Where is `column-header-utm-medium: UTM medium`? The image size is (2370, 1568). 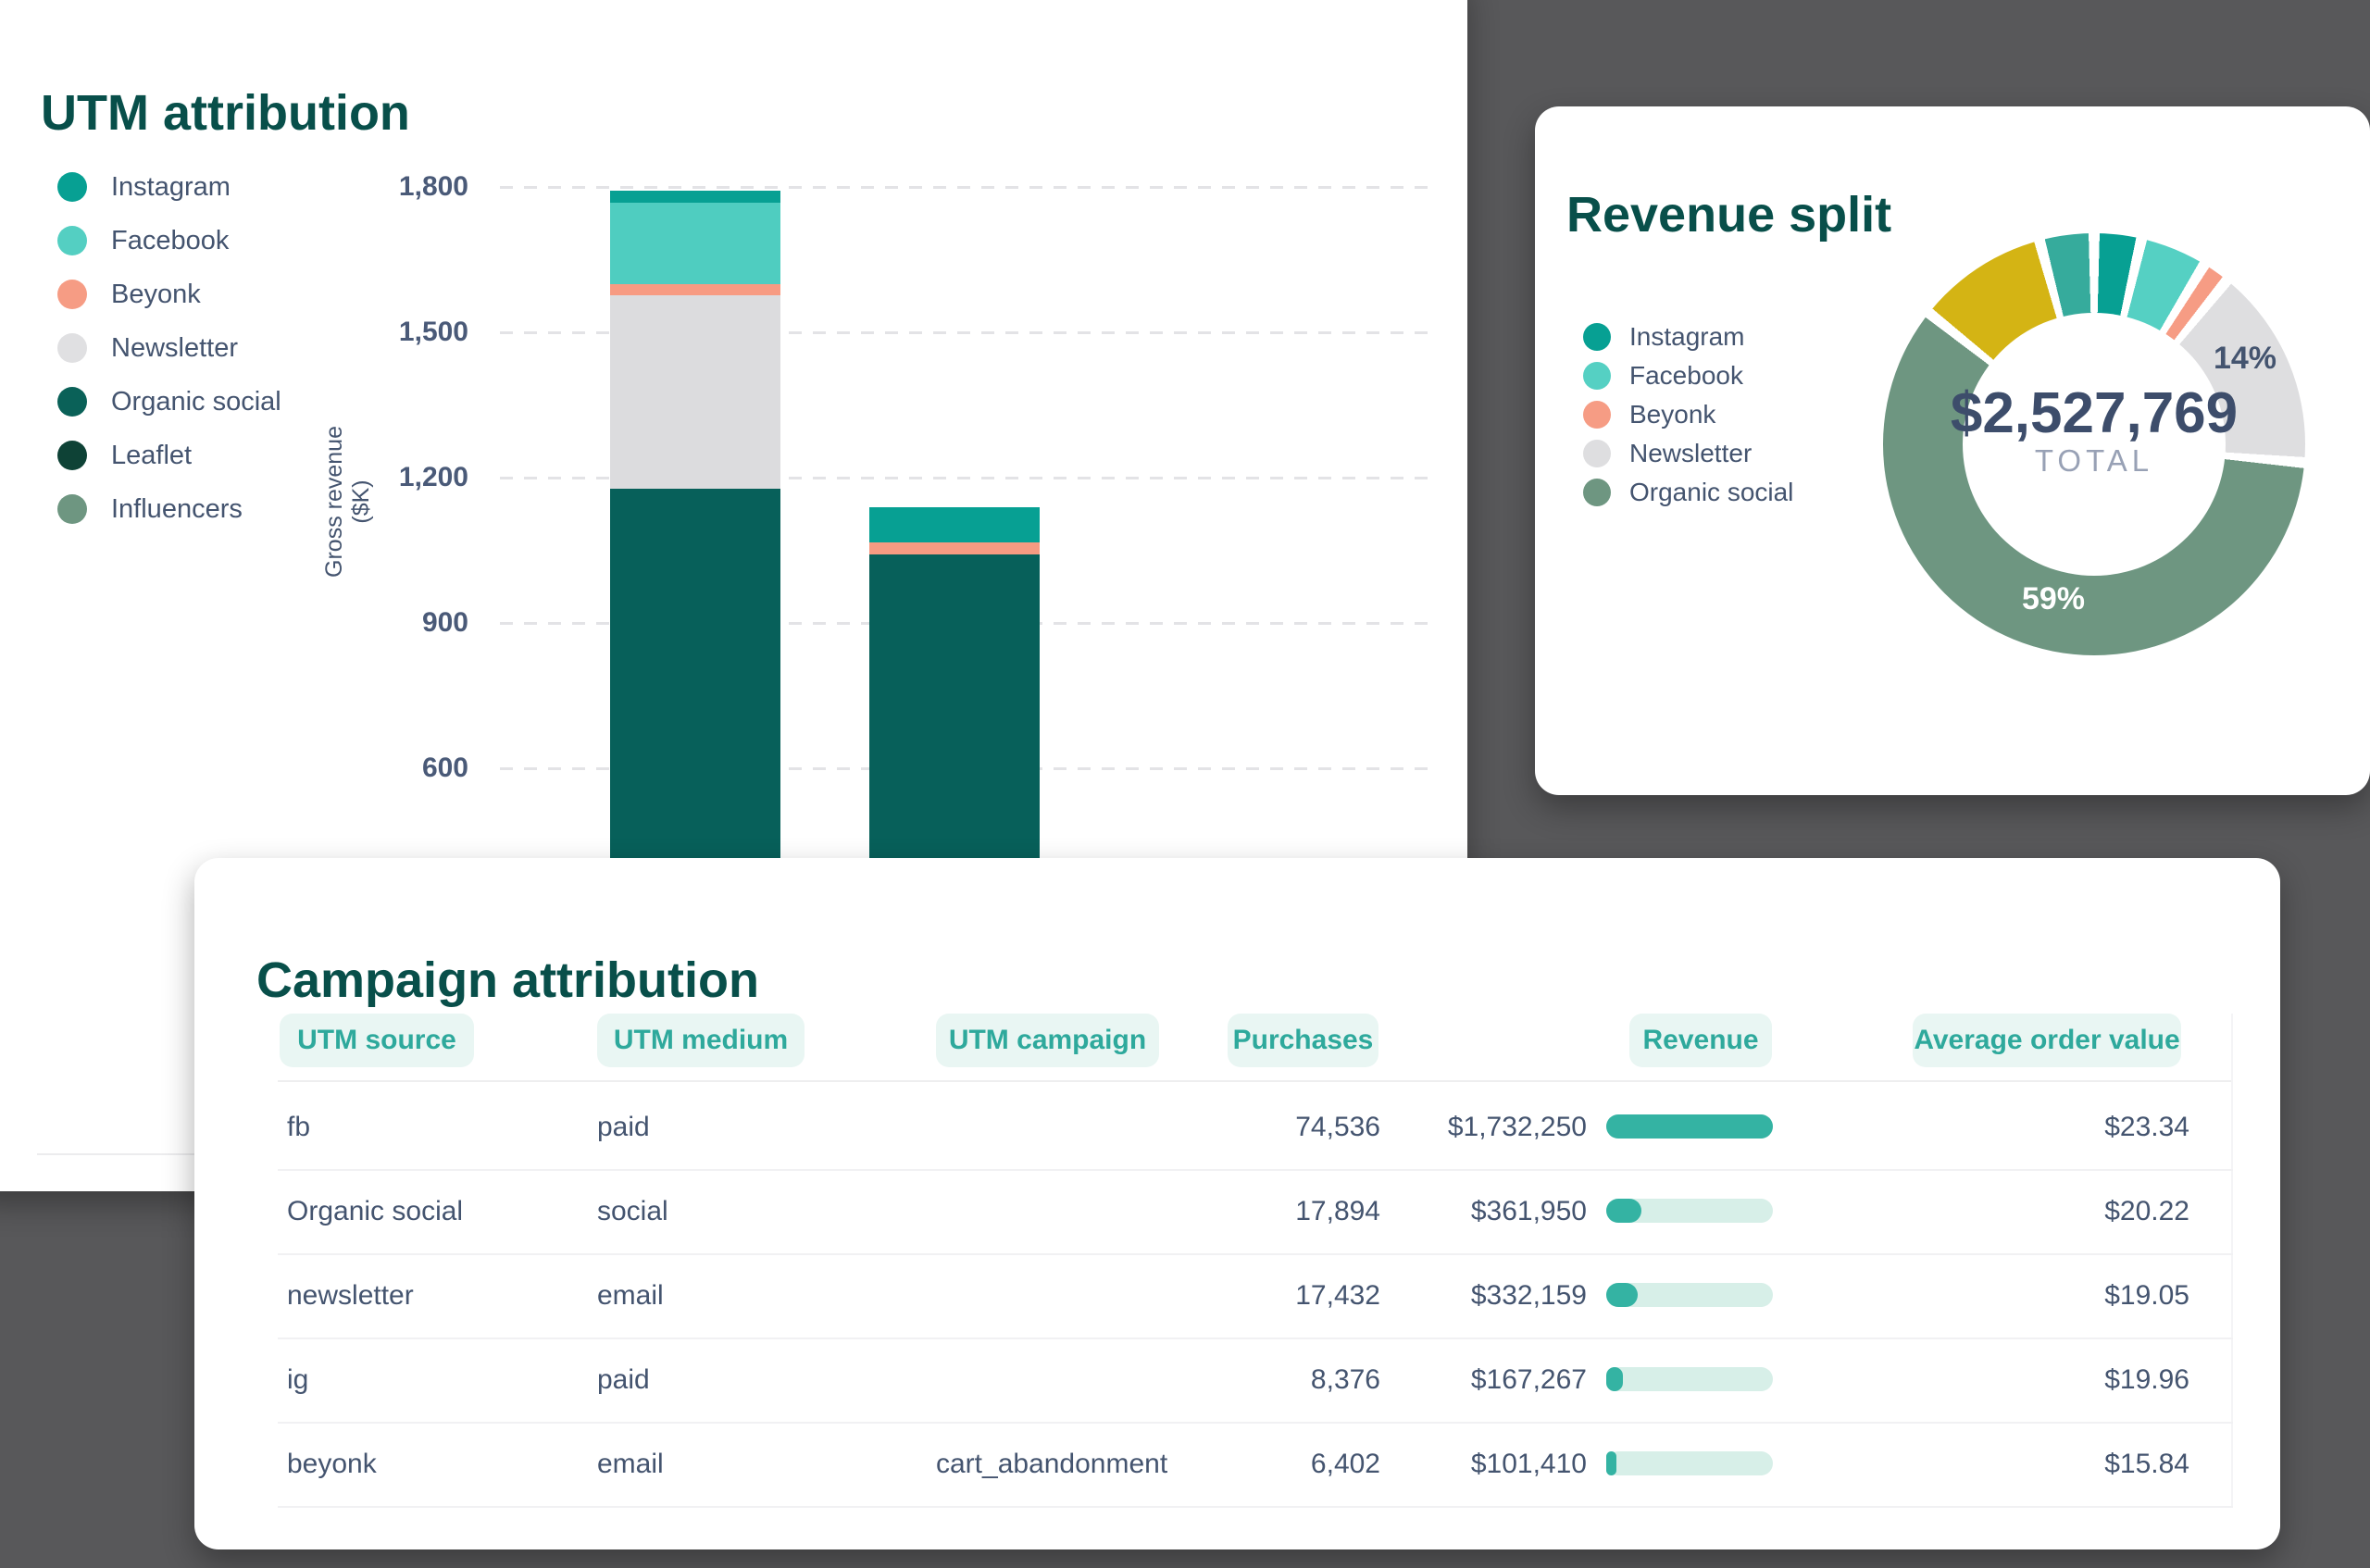 column-header-utm-medium: UTM medium is located at coordinates (701, 1040).